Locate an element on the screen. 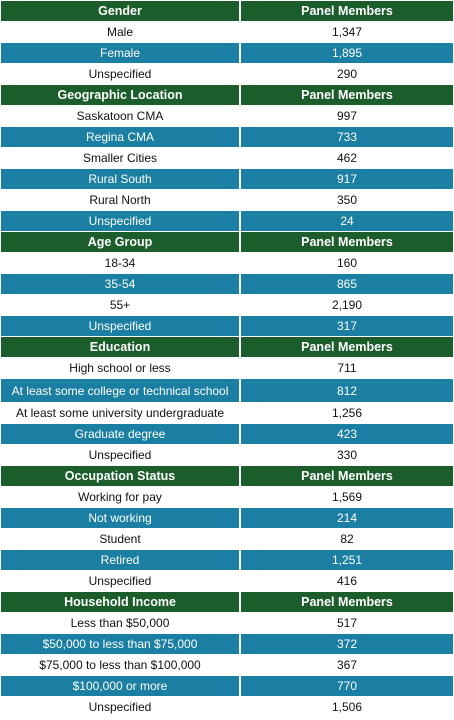  table-row: Unspecified 290 is located at coordinates (227, 74).